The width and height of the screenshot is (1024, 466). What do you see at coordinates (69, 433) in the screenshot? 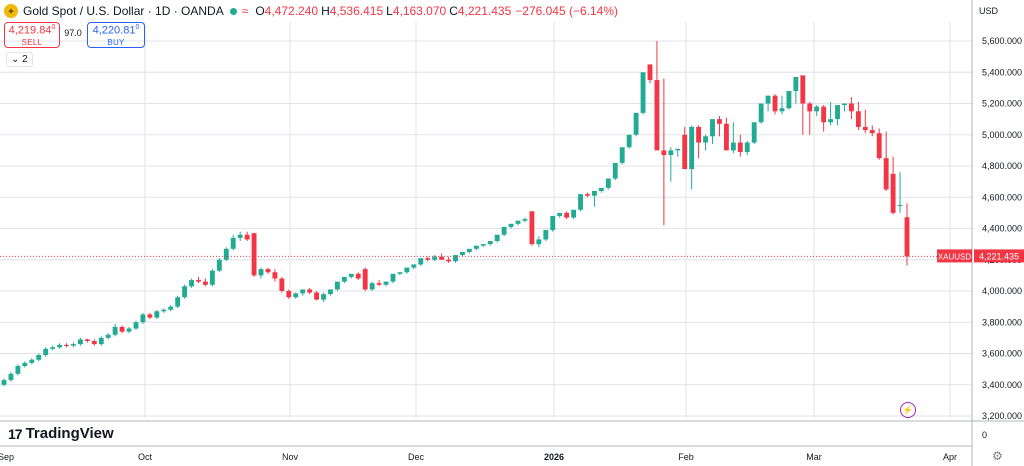
I see `tradingview-logo-text: TradingView` at bounding box center [69, 433].